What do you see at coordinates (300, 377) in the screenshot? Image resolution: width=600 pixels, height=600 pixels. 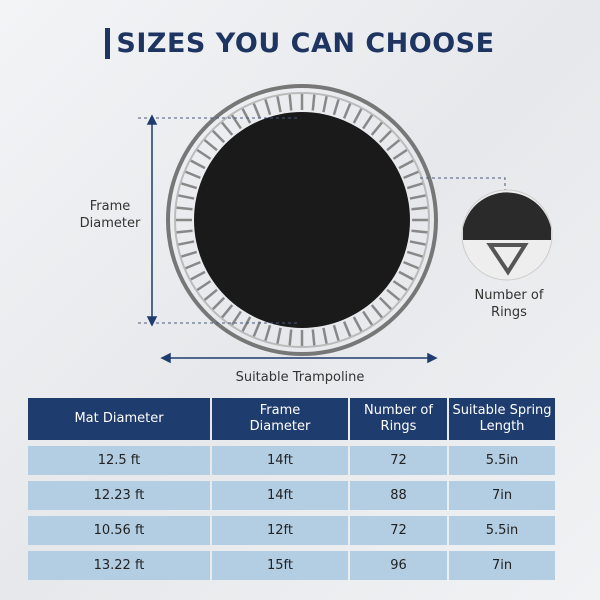 I see `bottom-label: Suitable Trampoline` at bounding box center [300, 377].